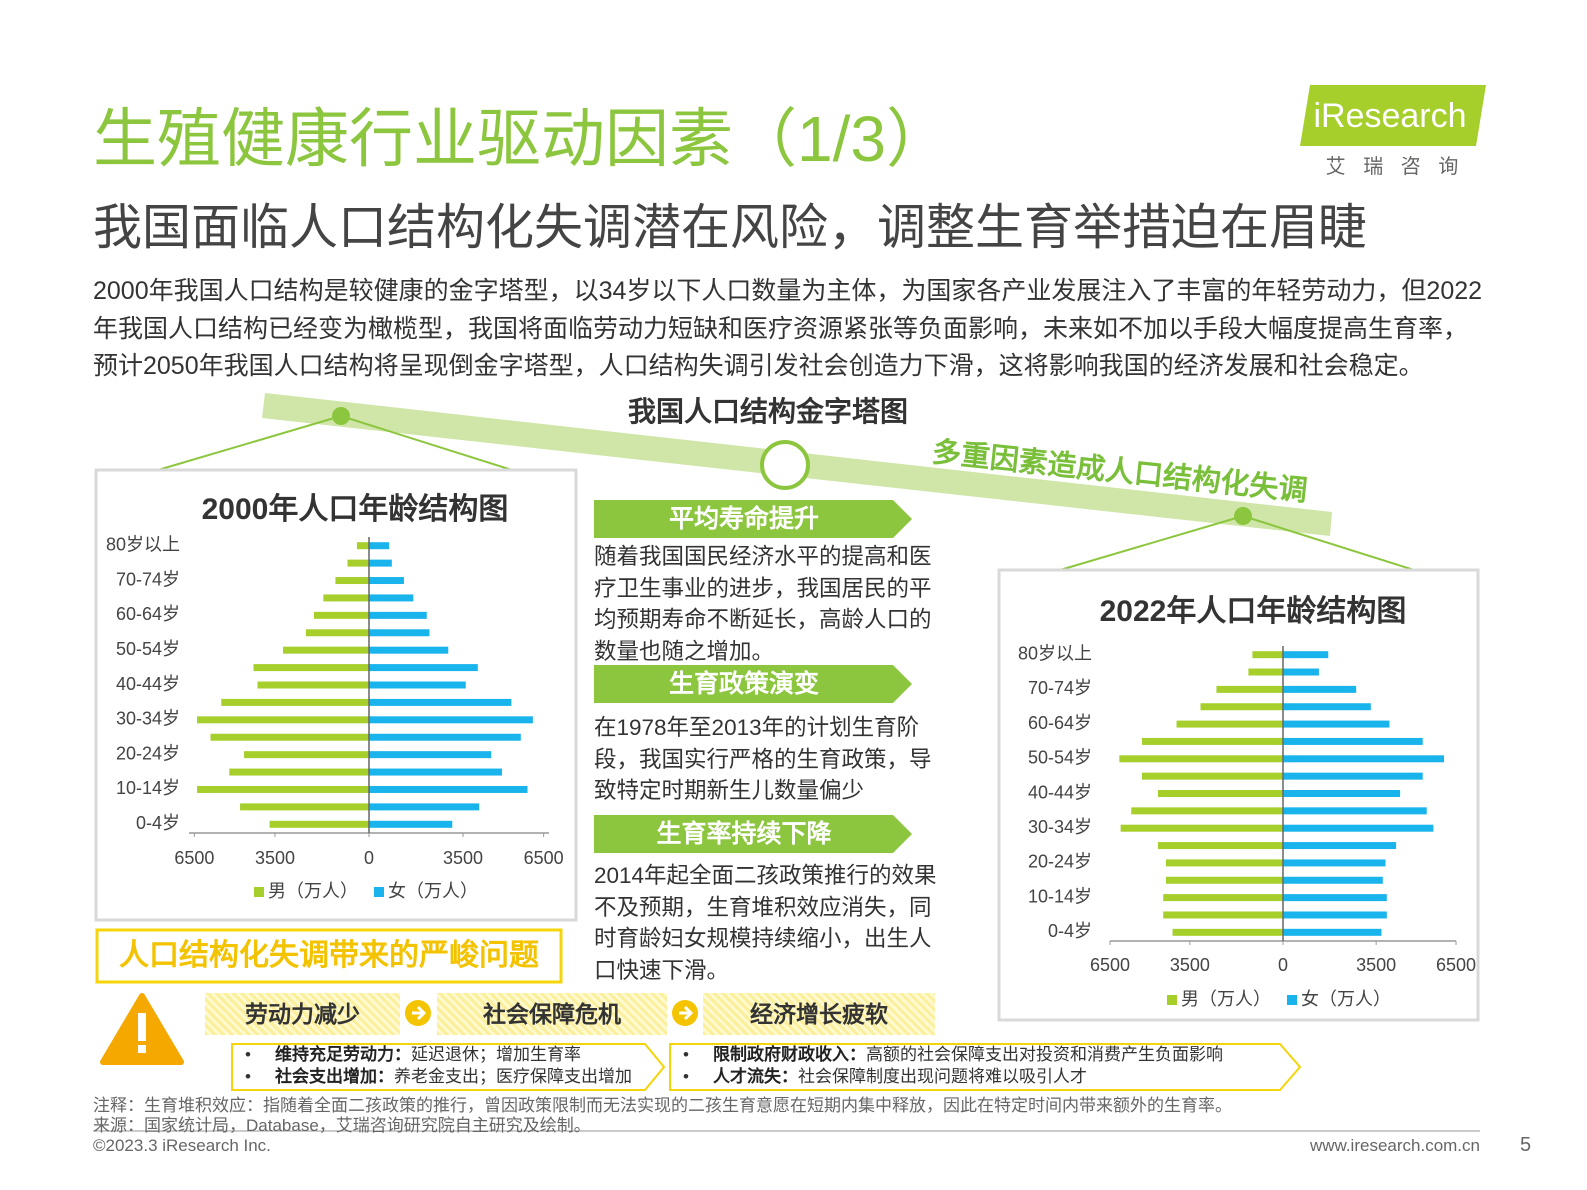 This screenshot has width=1587, height=1190. I want to click on legend-label: 男（万人）, so click(313, 891).